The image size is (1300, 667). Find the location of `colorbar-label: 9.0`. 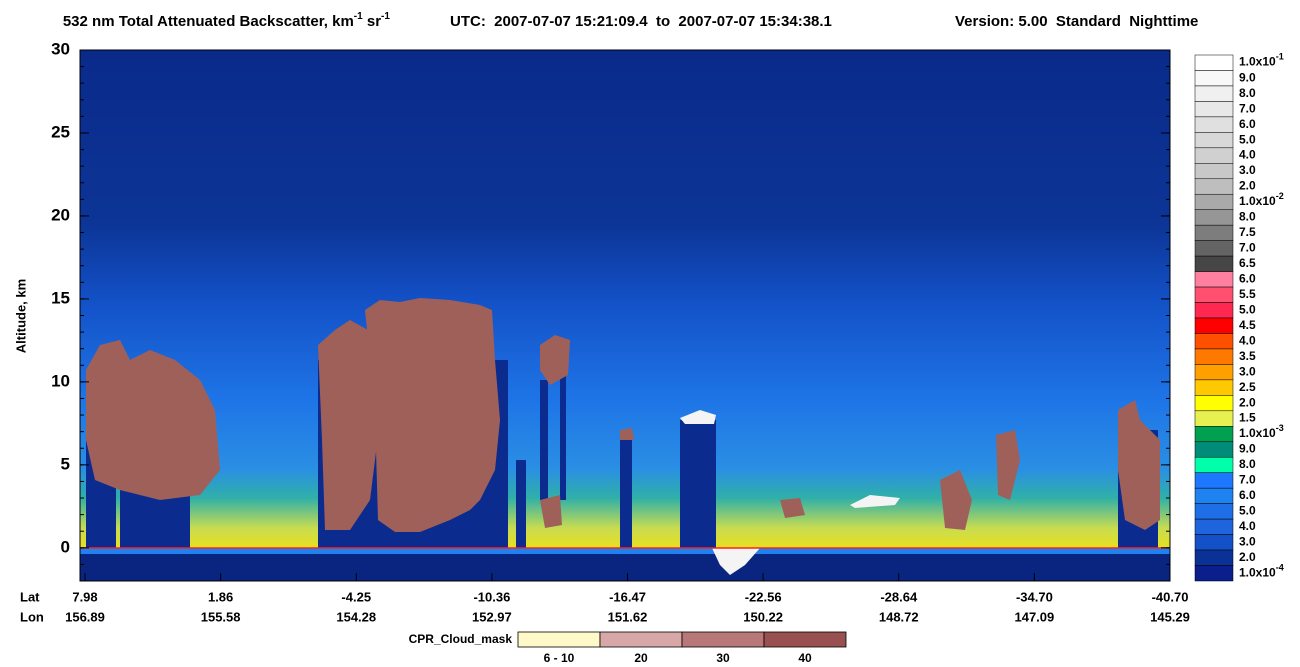

colorbar-label: 9.0 is located at coordinates (1247, 77).